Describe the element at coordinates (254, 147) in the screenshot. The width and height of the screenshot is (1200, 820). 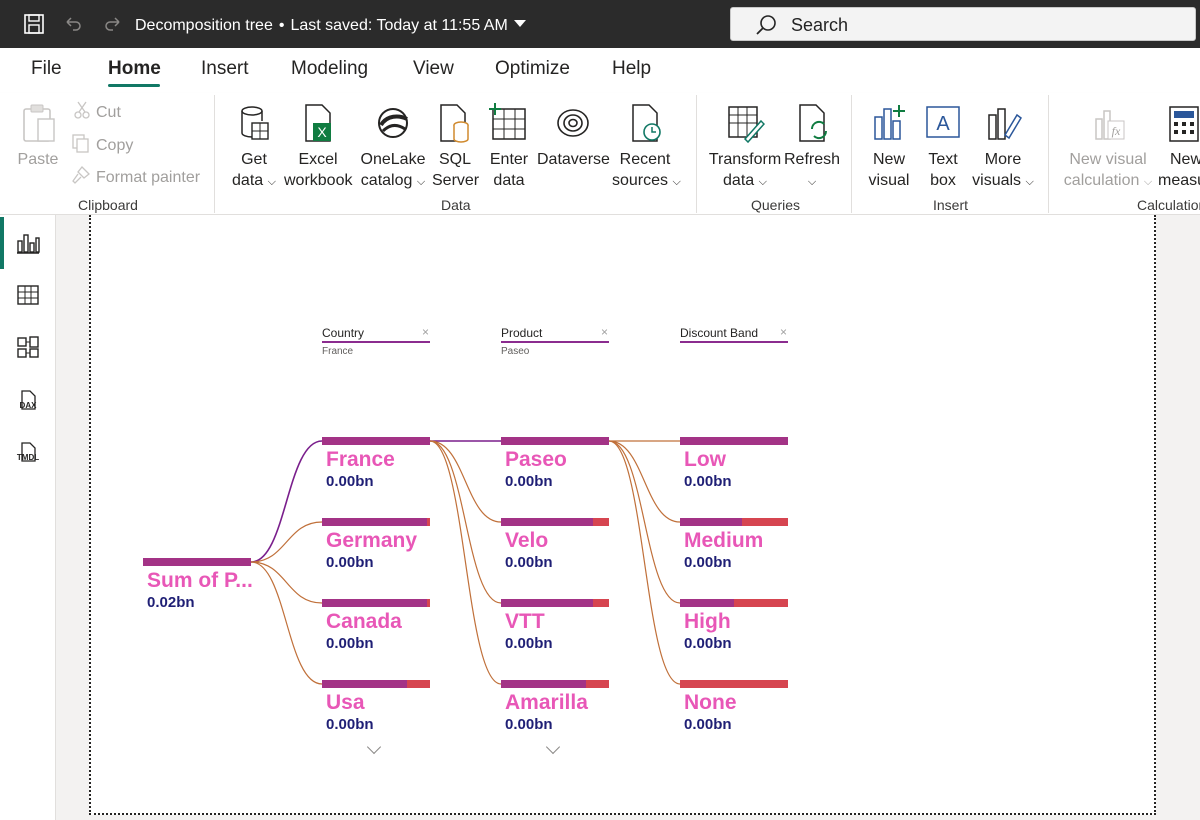
I see `get-data-button: Get data ⌵` at that location.